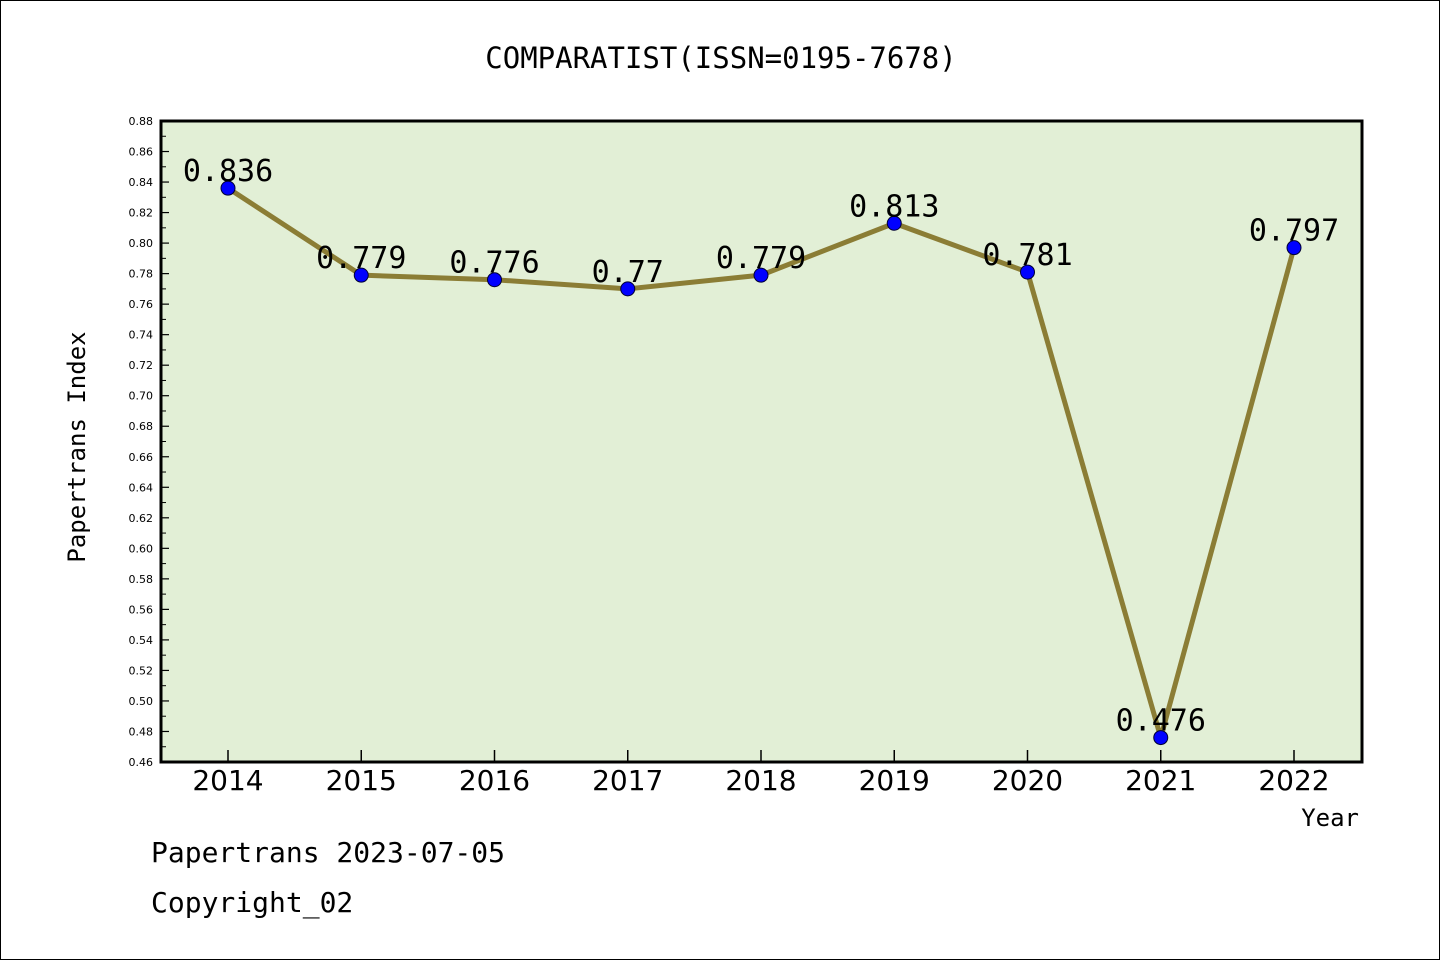 The width and height of the screenshot is (1440, 961). Describe the element at coordinates (141, 762) in the screenshot. I see `y-tick-label: 0.46` at that location.